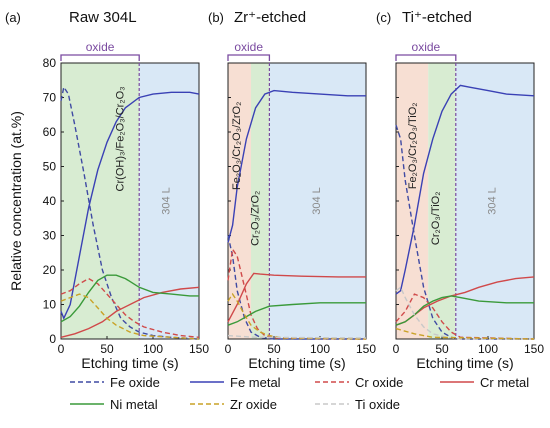  I want to click on y-tick-label: 20, so click(50, 270).